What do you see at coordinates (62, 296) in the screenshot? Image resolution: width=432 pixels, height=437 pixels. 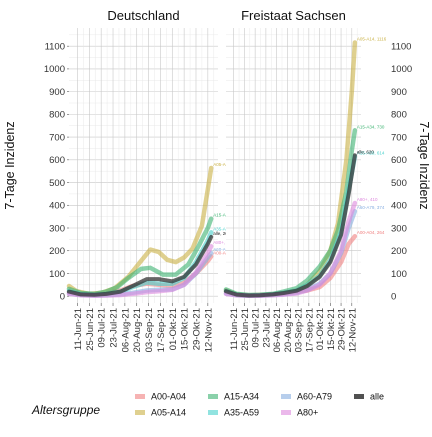 I see `y-tick-label-left: 0` at bounding box center [62, 296].